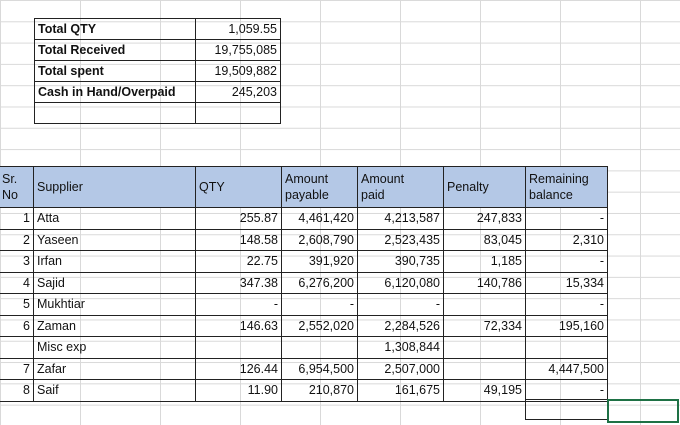  I want to click on header-text: balance, so click(551, 195).